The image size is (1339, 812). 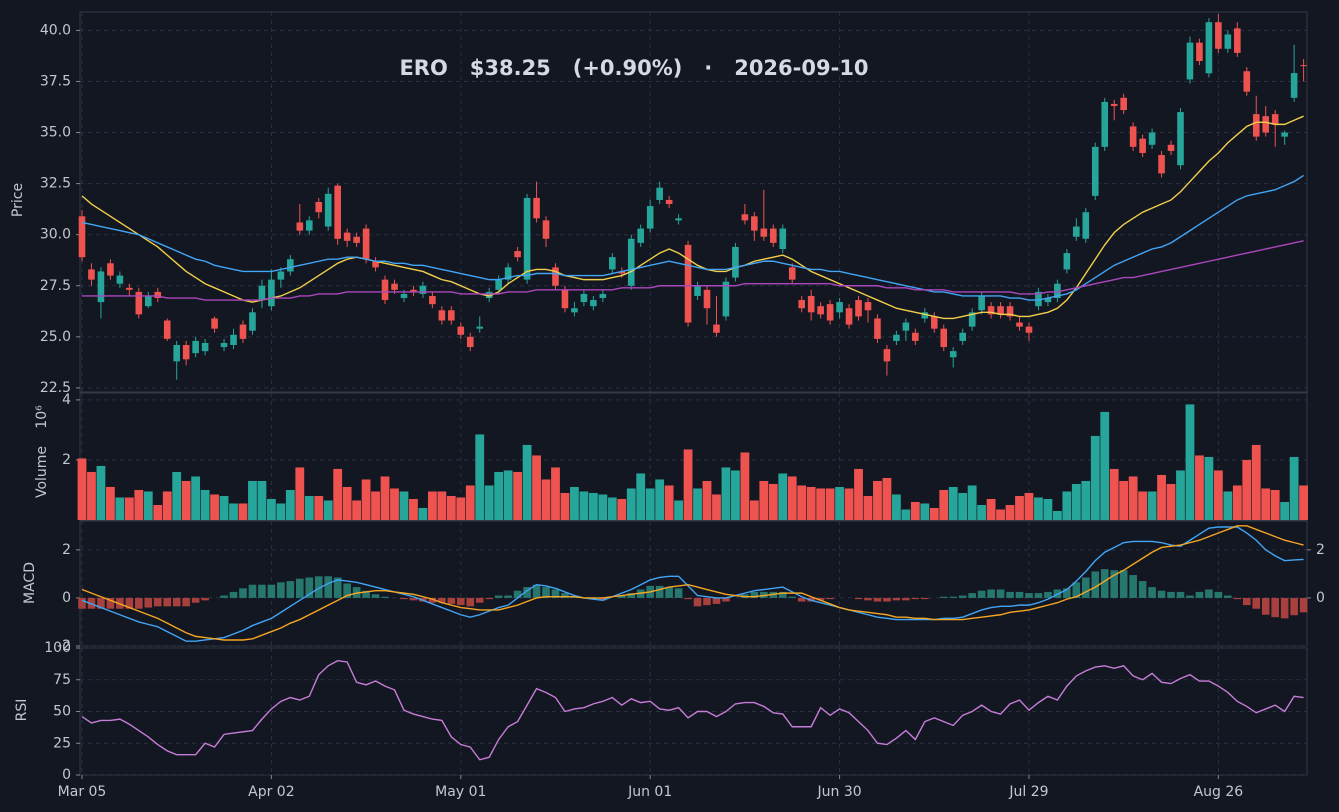 What do you see at coordinates (693, 583) in the screenshot?
I see `panel-frame` at bounding box center [693, 583].